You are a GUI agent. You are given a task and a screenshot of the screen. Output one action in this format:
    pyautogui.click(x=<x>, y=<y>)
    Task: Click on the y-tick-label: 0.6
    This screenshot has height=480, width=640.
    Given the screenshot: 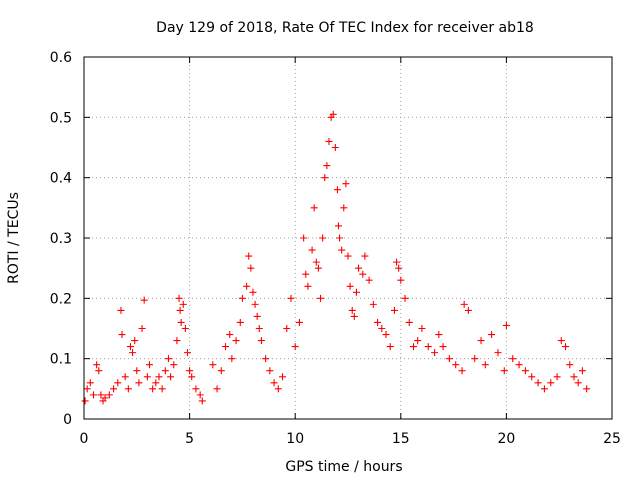 What is the action you would take?
    pyautogui.click(x=61, y=58)
    